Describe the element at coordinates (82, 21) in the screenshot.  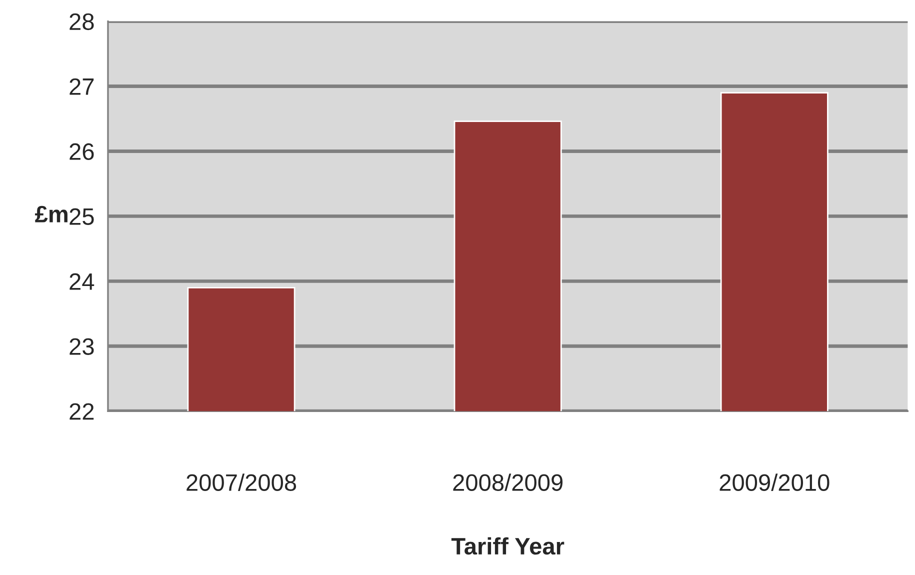
I see `y-tick-label: 28` at that location.